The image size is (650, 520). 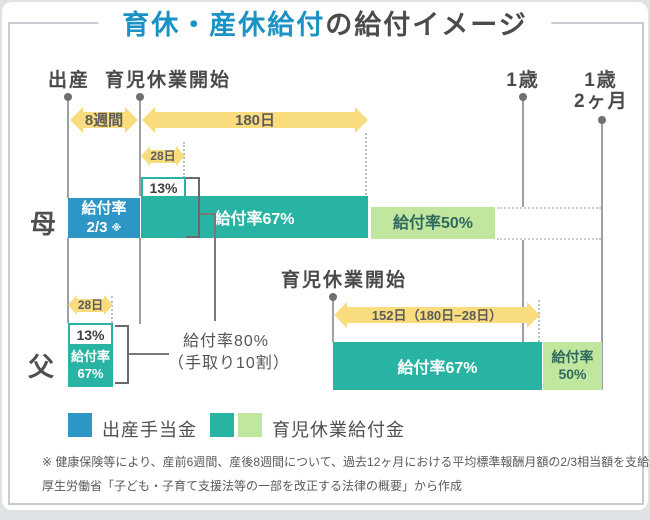 I want to click on dotted-180days-end, so click(x=366, y=164).